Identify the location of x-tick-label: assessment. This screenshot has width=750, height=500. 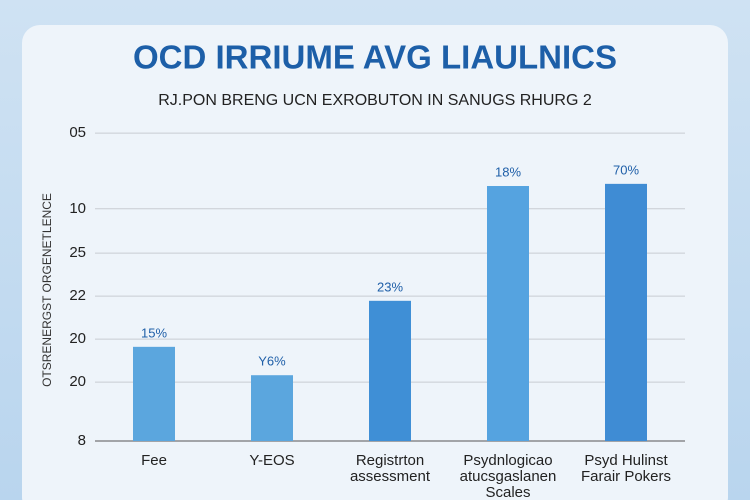
(390, 476).